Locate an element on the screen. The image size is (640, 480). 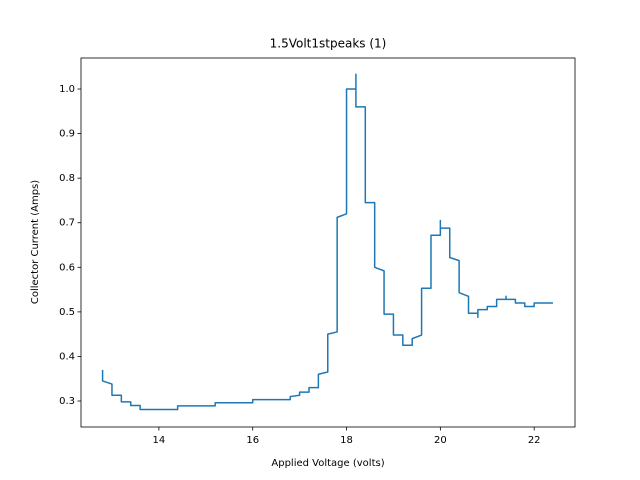
y-tick-label: 0.6 is located at coordinates (67, 267).